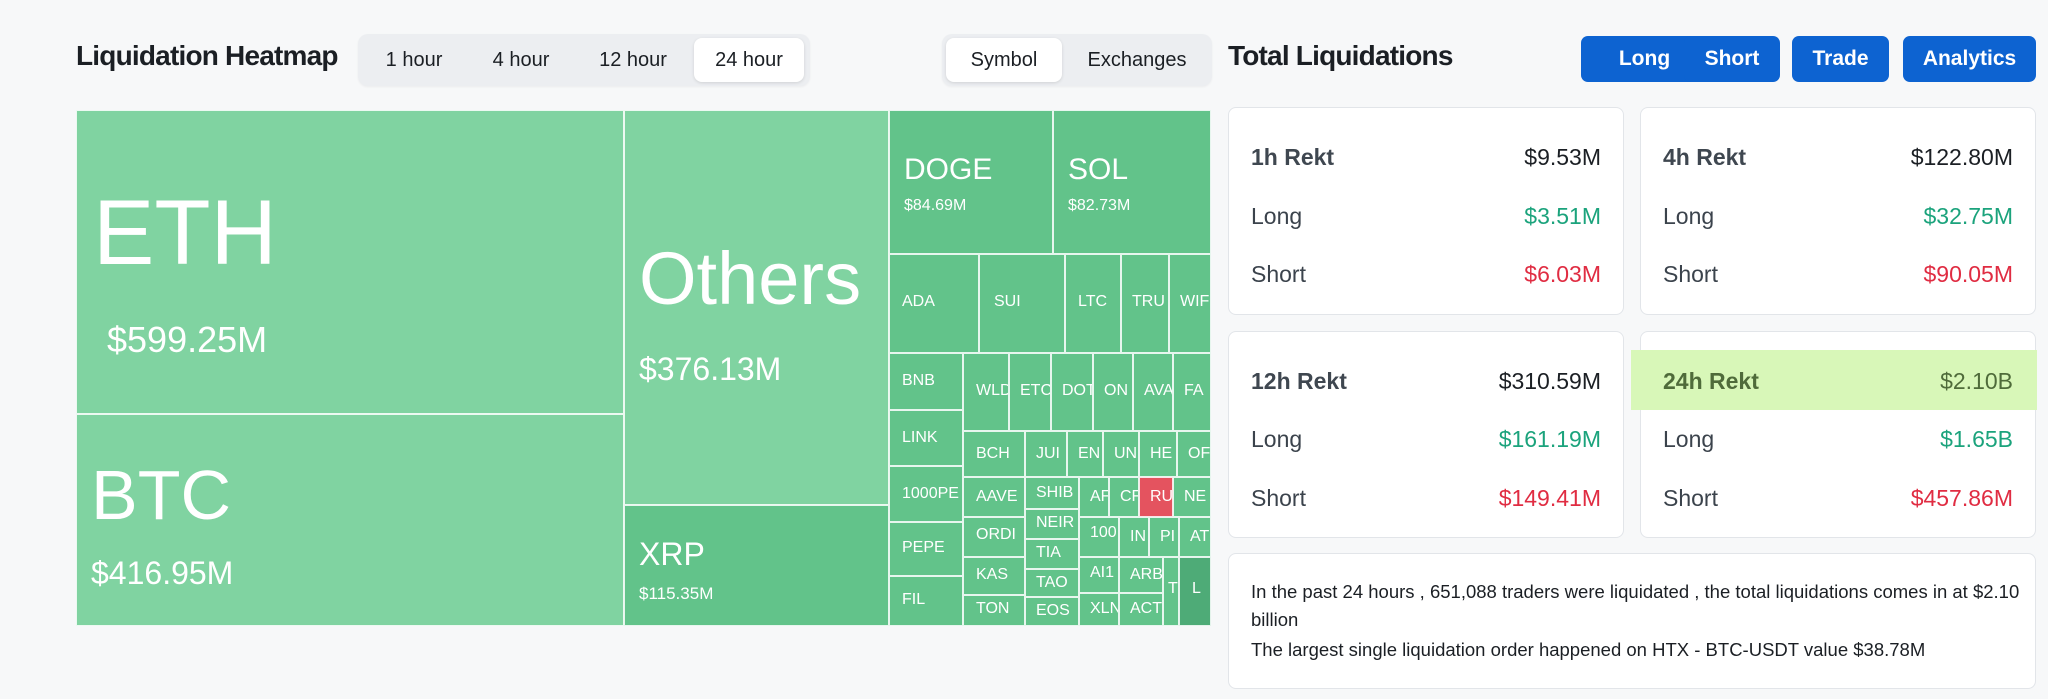  I want to click on cell-symbol: AT, so click(1200, 536).